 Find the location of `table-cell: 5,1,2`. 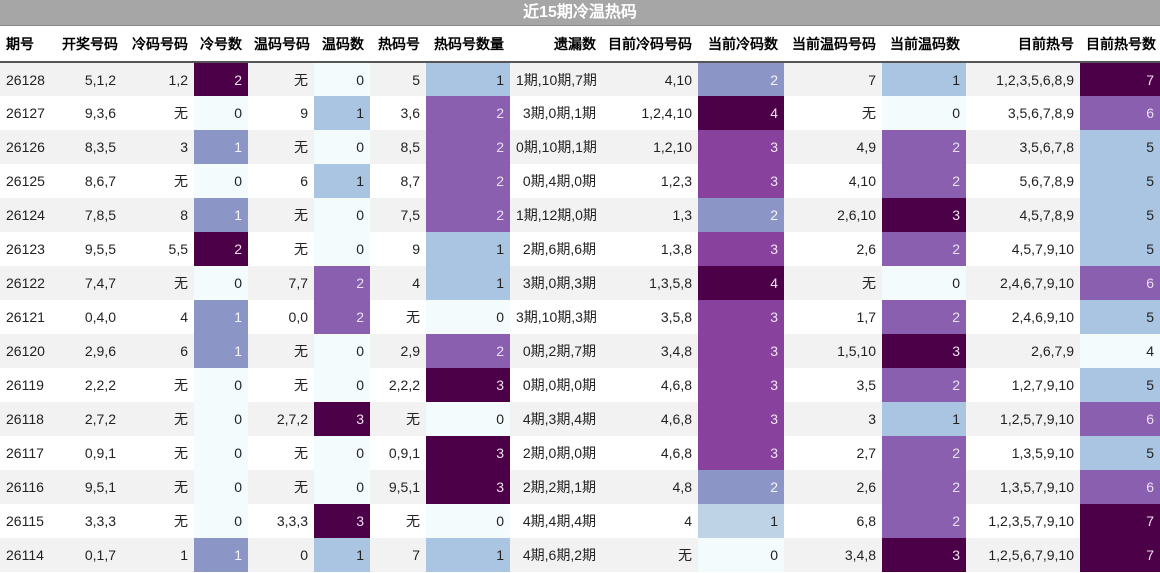

table-cell: 5,1,2 is located at coordinates (89, 79).